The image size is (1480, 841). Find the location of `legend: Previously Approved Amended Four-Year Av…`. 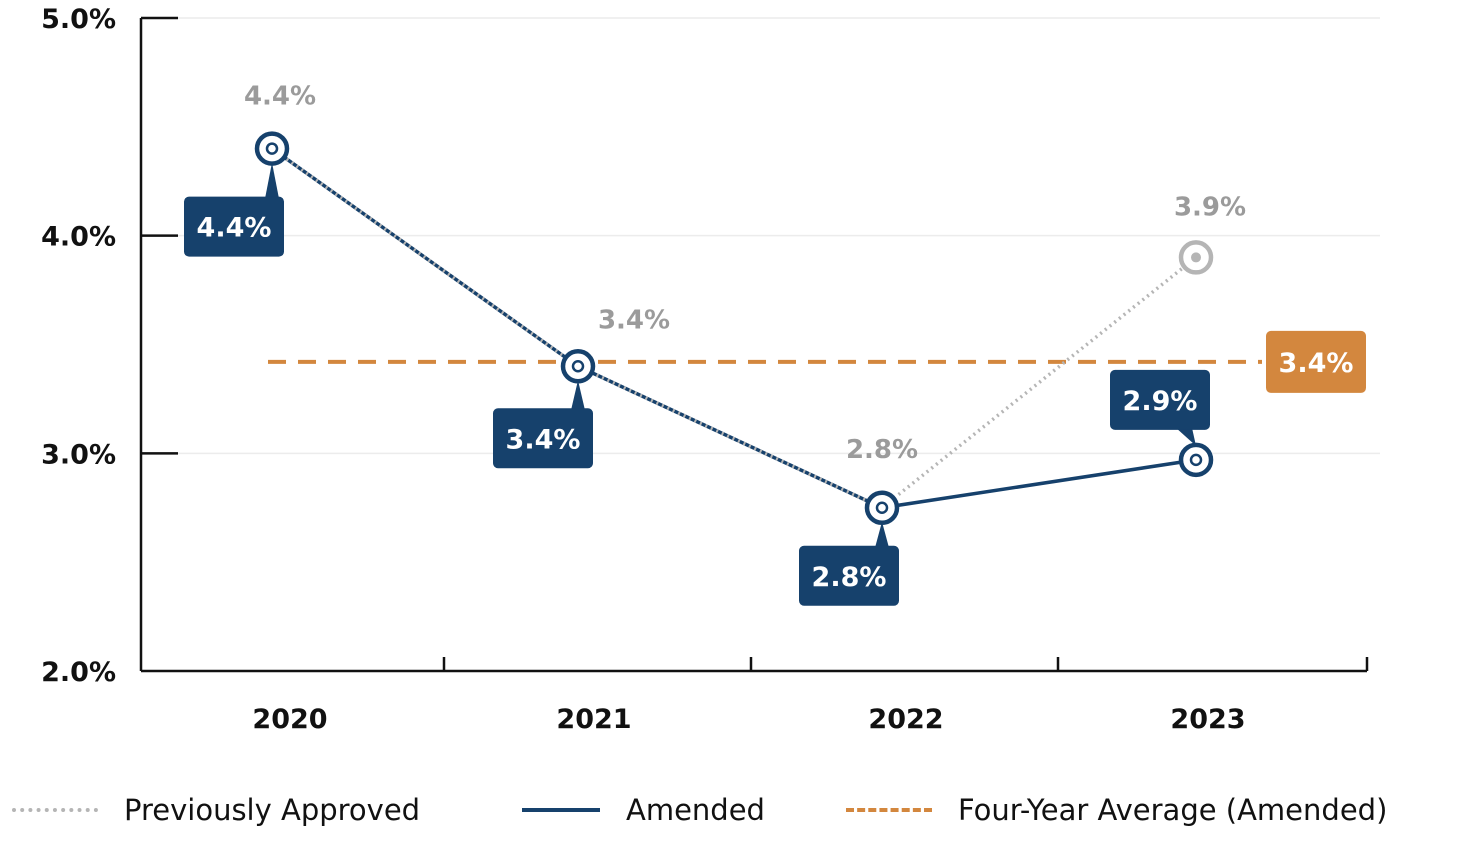

legend: Previously Approved Amended Four-Year Av… is located at coordinates (740, 810).